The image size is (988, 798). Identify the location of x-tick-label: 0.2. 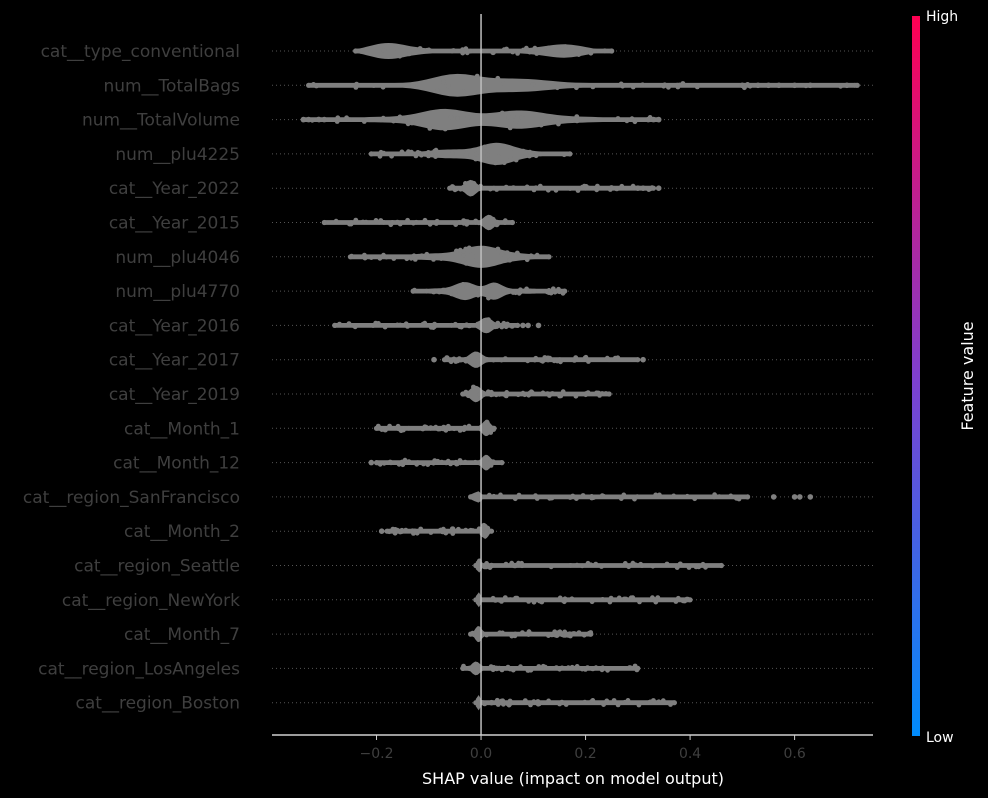
(585, 754).